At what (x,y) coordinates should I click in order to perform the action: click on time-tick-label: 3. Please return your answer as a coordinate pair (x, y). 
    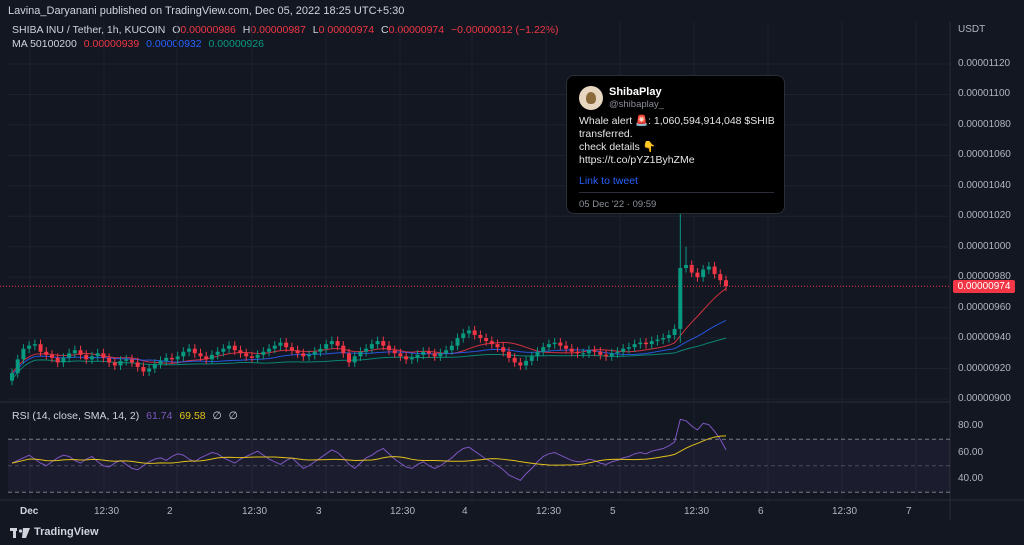
    Looking at the image, I should click on (319, 511).